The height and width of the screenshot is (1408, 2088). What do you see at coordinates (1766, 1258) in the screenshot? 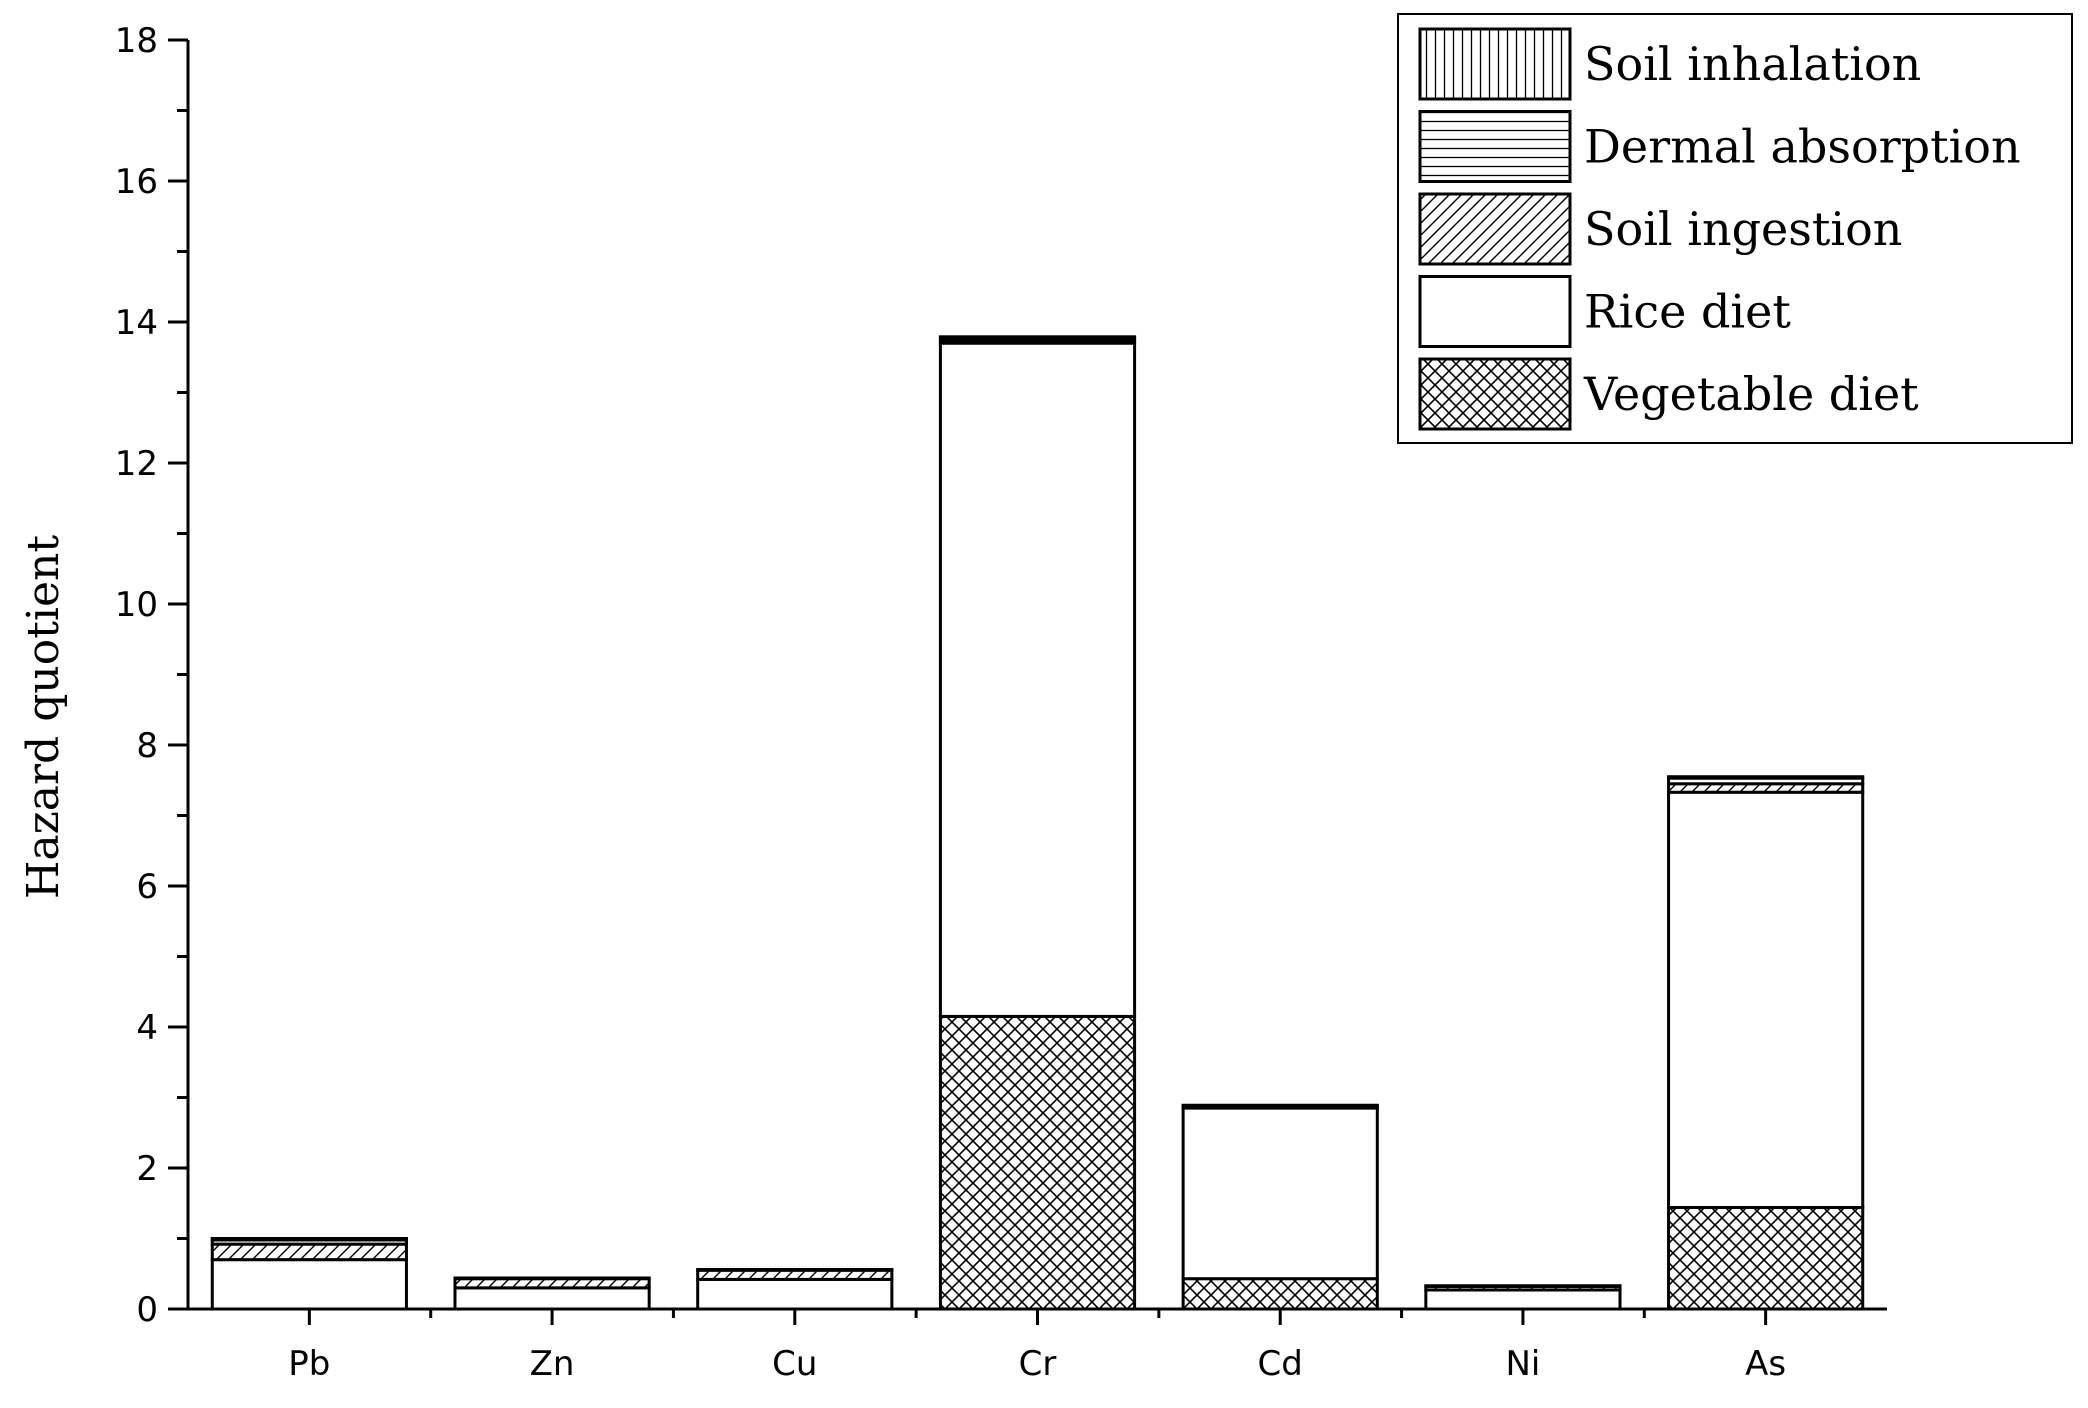
I see `bar-segment-as-vegetable-diet` at bounding box center [1766, 1258].